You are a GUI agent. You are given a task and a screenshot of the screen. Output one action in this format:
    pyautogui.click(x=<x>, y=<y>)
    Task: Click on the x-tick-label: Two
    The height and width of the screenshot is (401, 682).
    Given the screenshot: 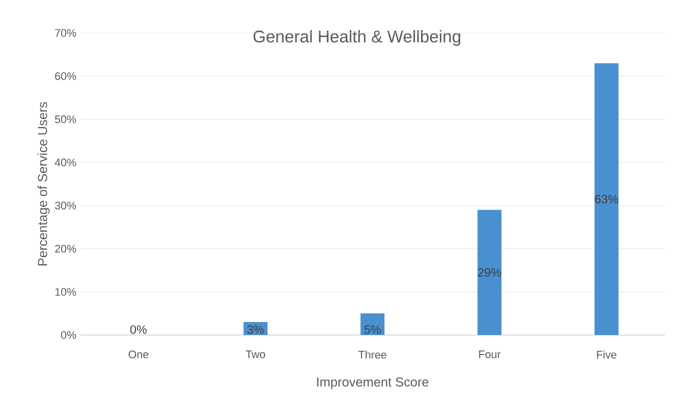 What is the action you would take?
    pyautogui.click(x=256, y=354)
    